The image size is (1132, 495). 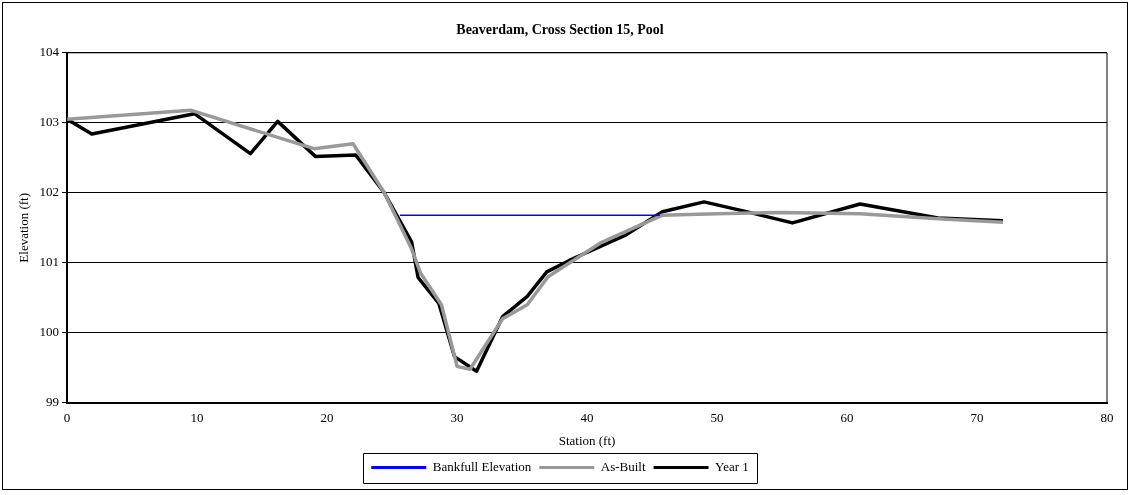 What do you see at coordinates (49, 192) in the screenshot?
I see `y-tick-label: 102` at bounding box center [49, 192].